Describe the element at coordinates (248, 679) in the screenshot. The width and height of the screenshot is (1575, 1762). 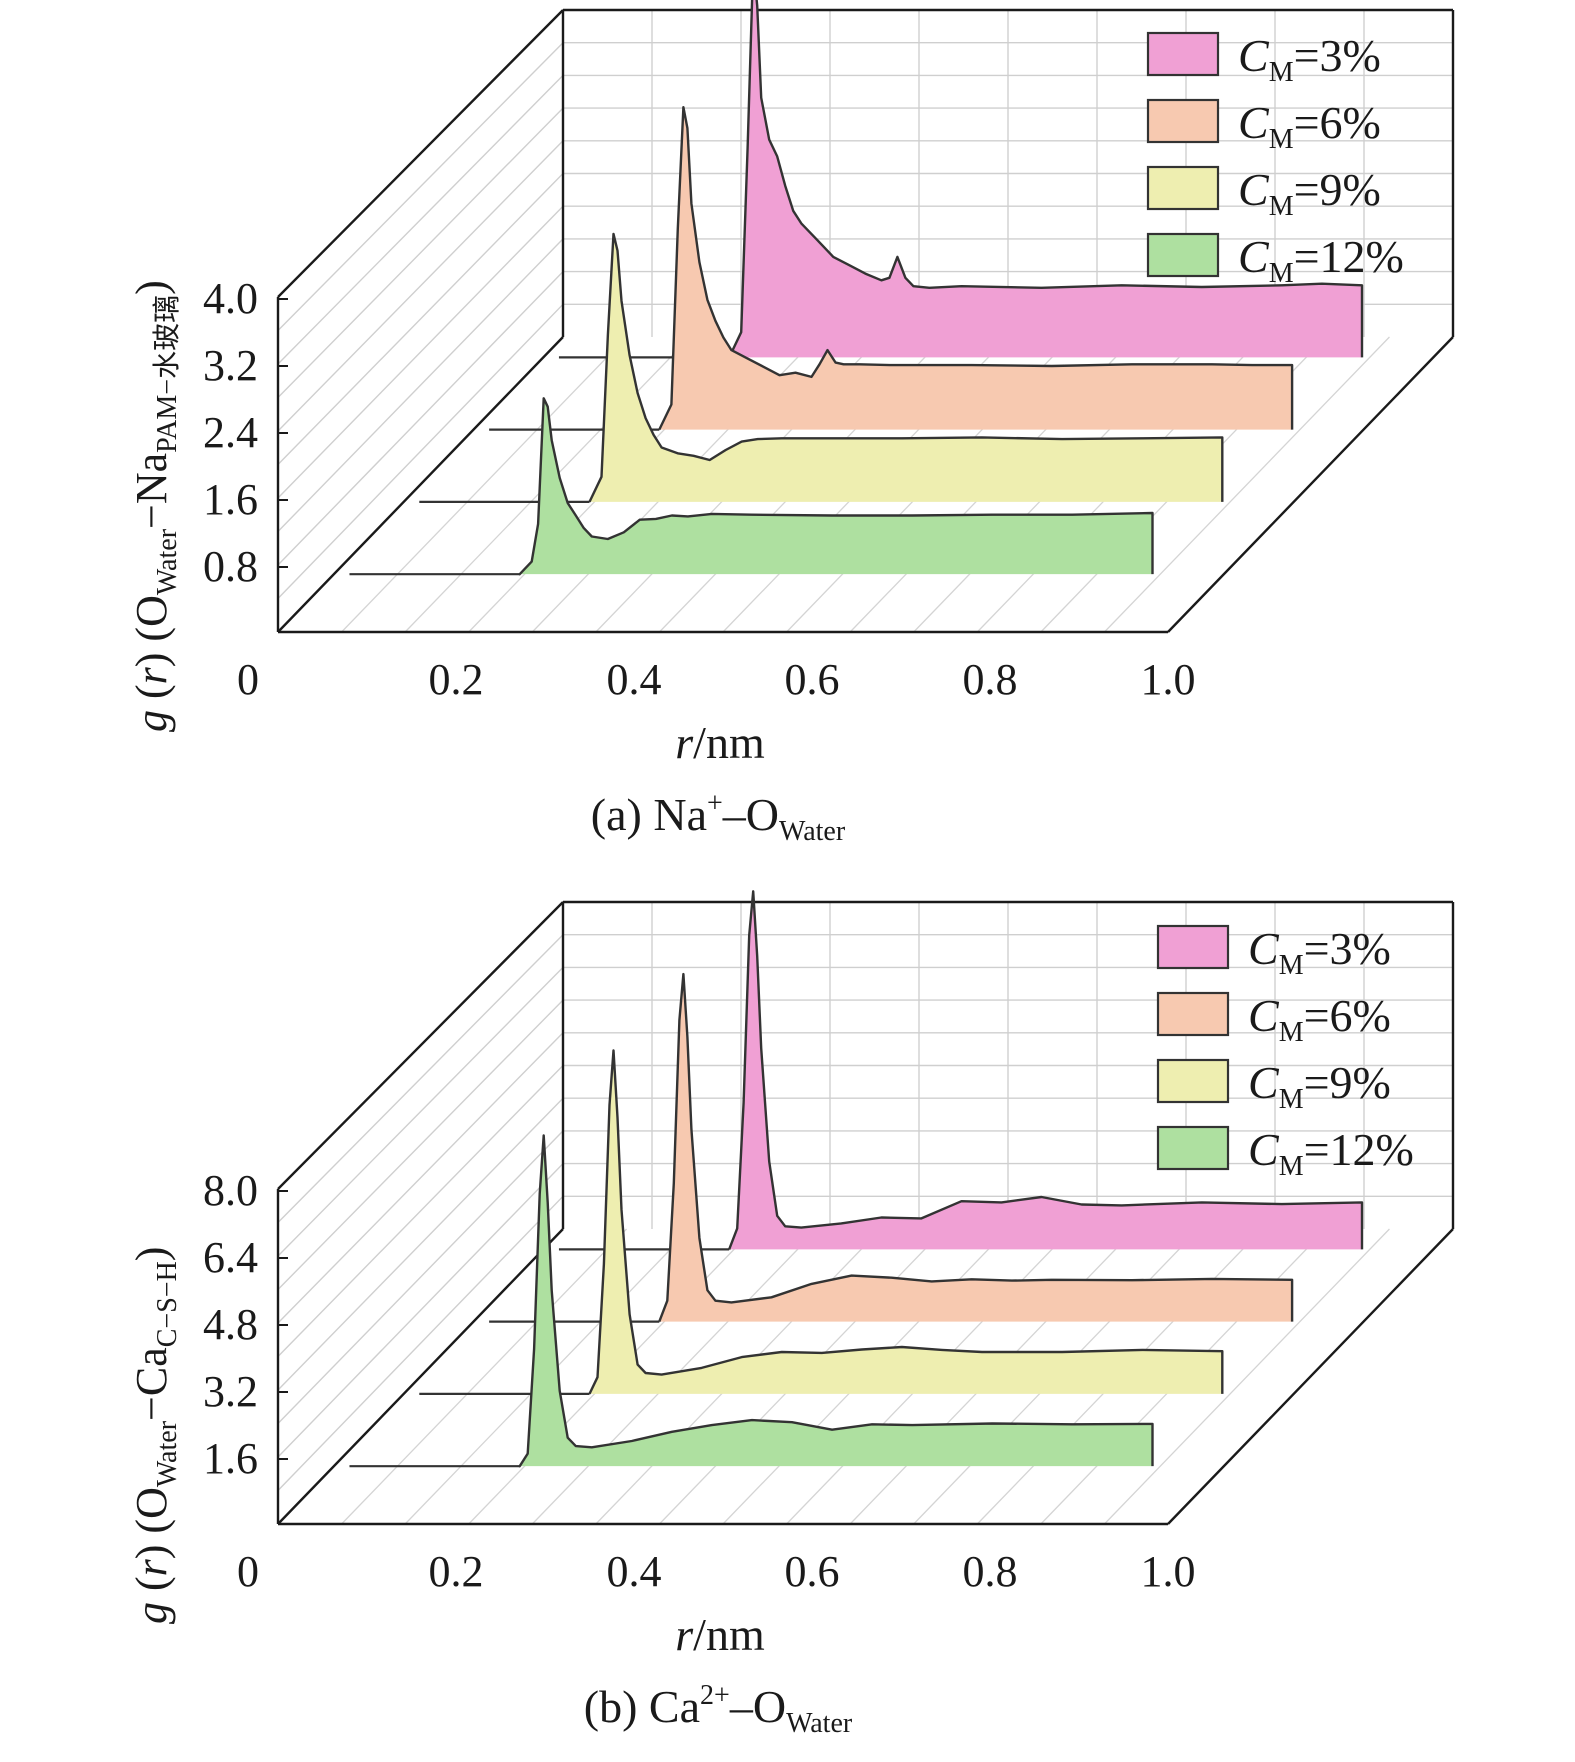
I see `x-tick-label: 0` at that location.